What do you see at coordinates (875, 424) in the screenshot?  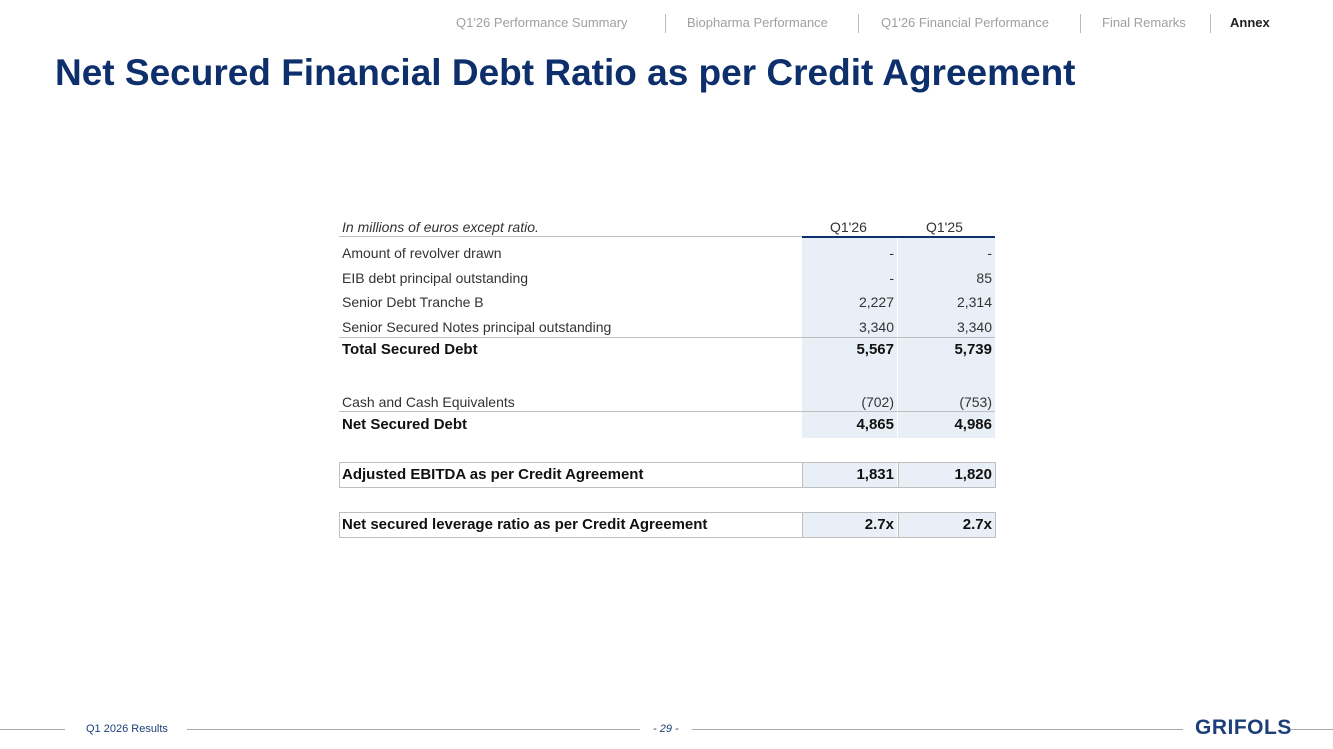 I see `cell-value: 4,865` at bounding box center [875, 424].